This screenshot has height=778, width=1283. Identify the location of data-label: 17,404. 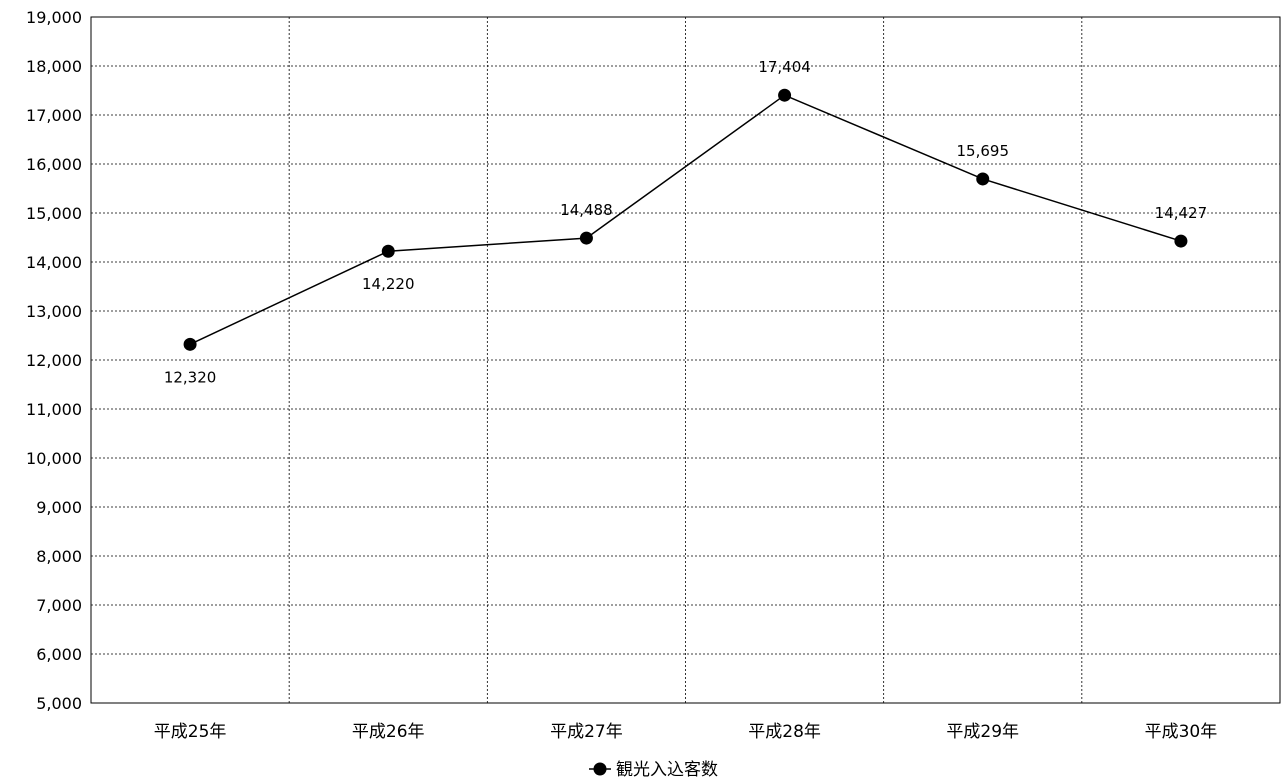
(784, 67).